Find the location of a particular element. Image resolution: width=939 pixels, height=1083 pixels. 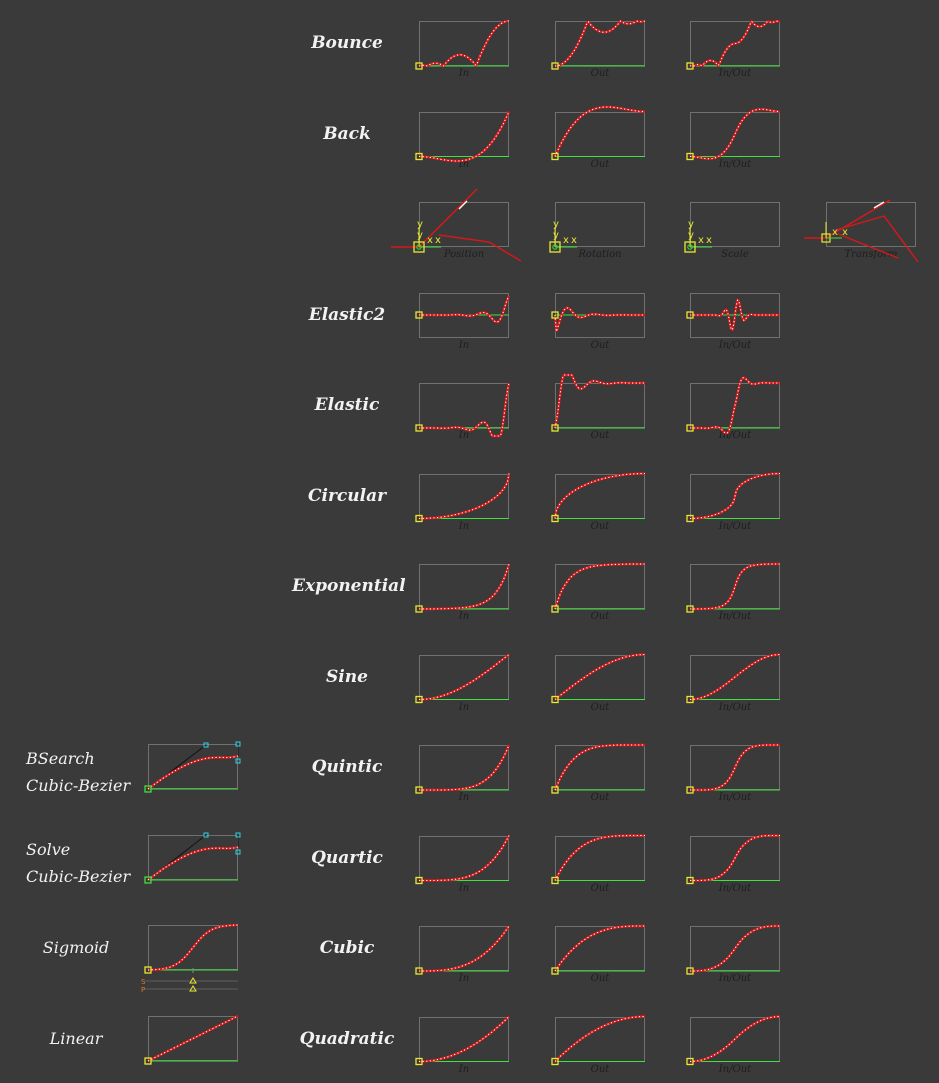

quartic-out-start-handle is located at coordinates (555, 880).